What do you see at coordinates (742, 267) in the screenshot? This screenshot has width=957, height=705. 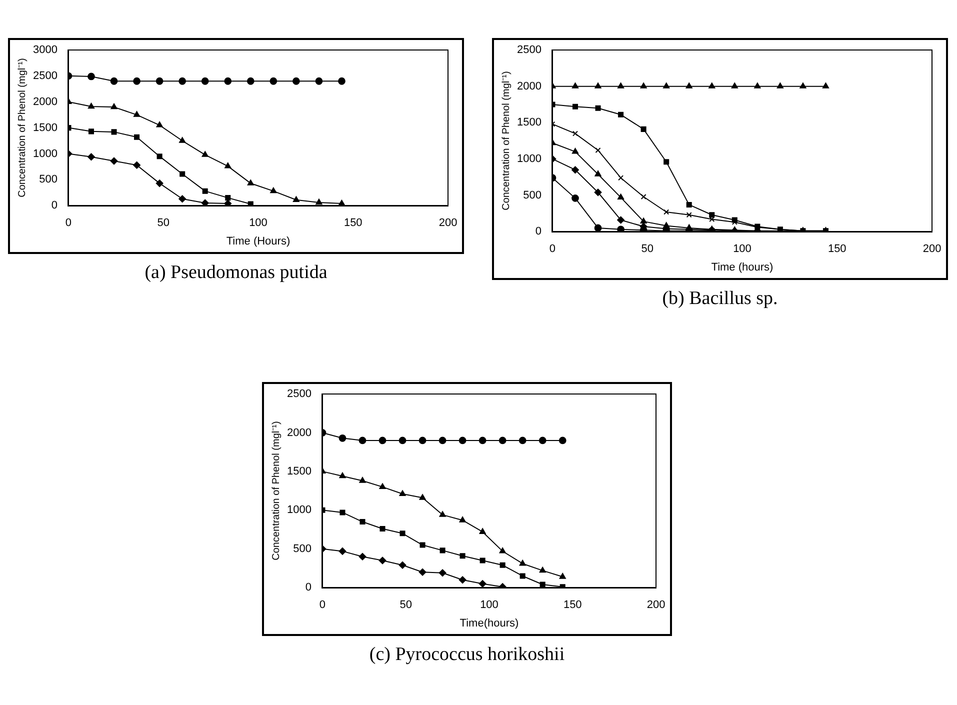 I see `x-axis-title: Time (hours)` at bounding box center [742, 267].